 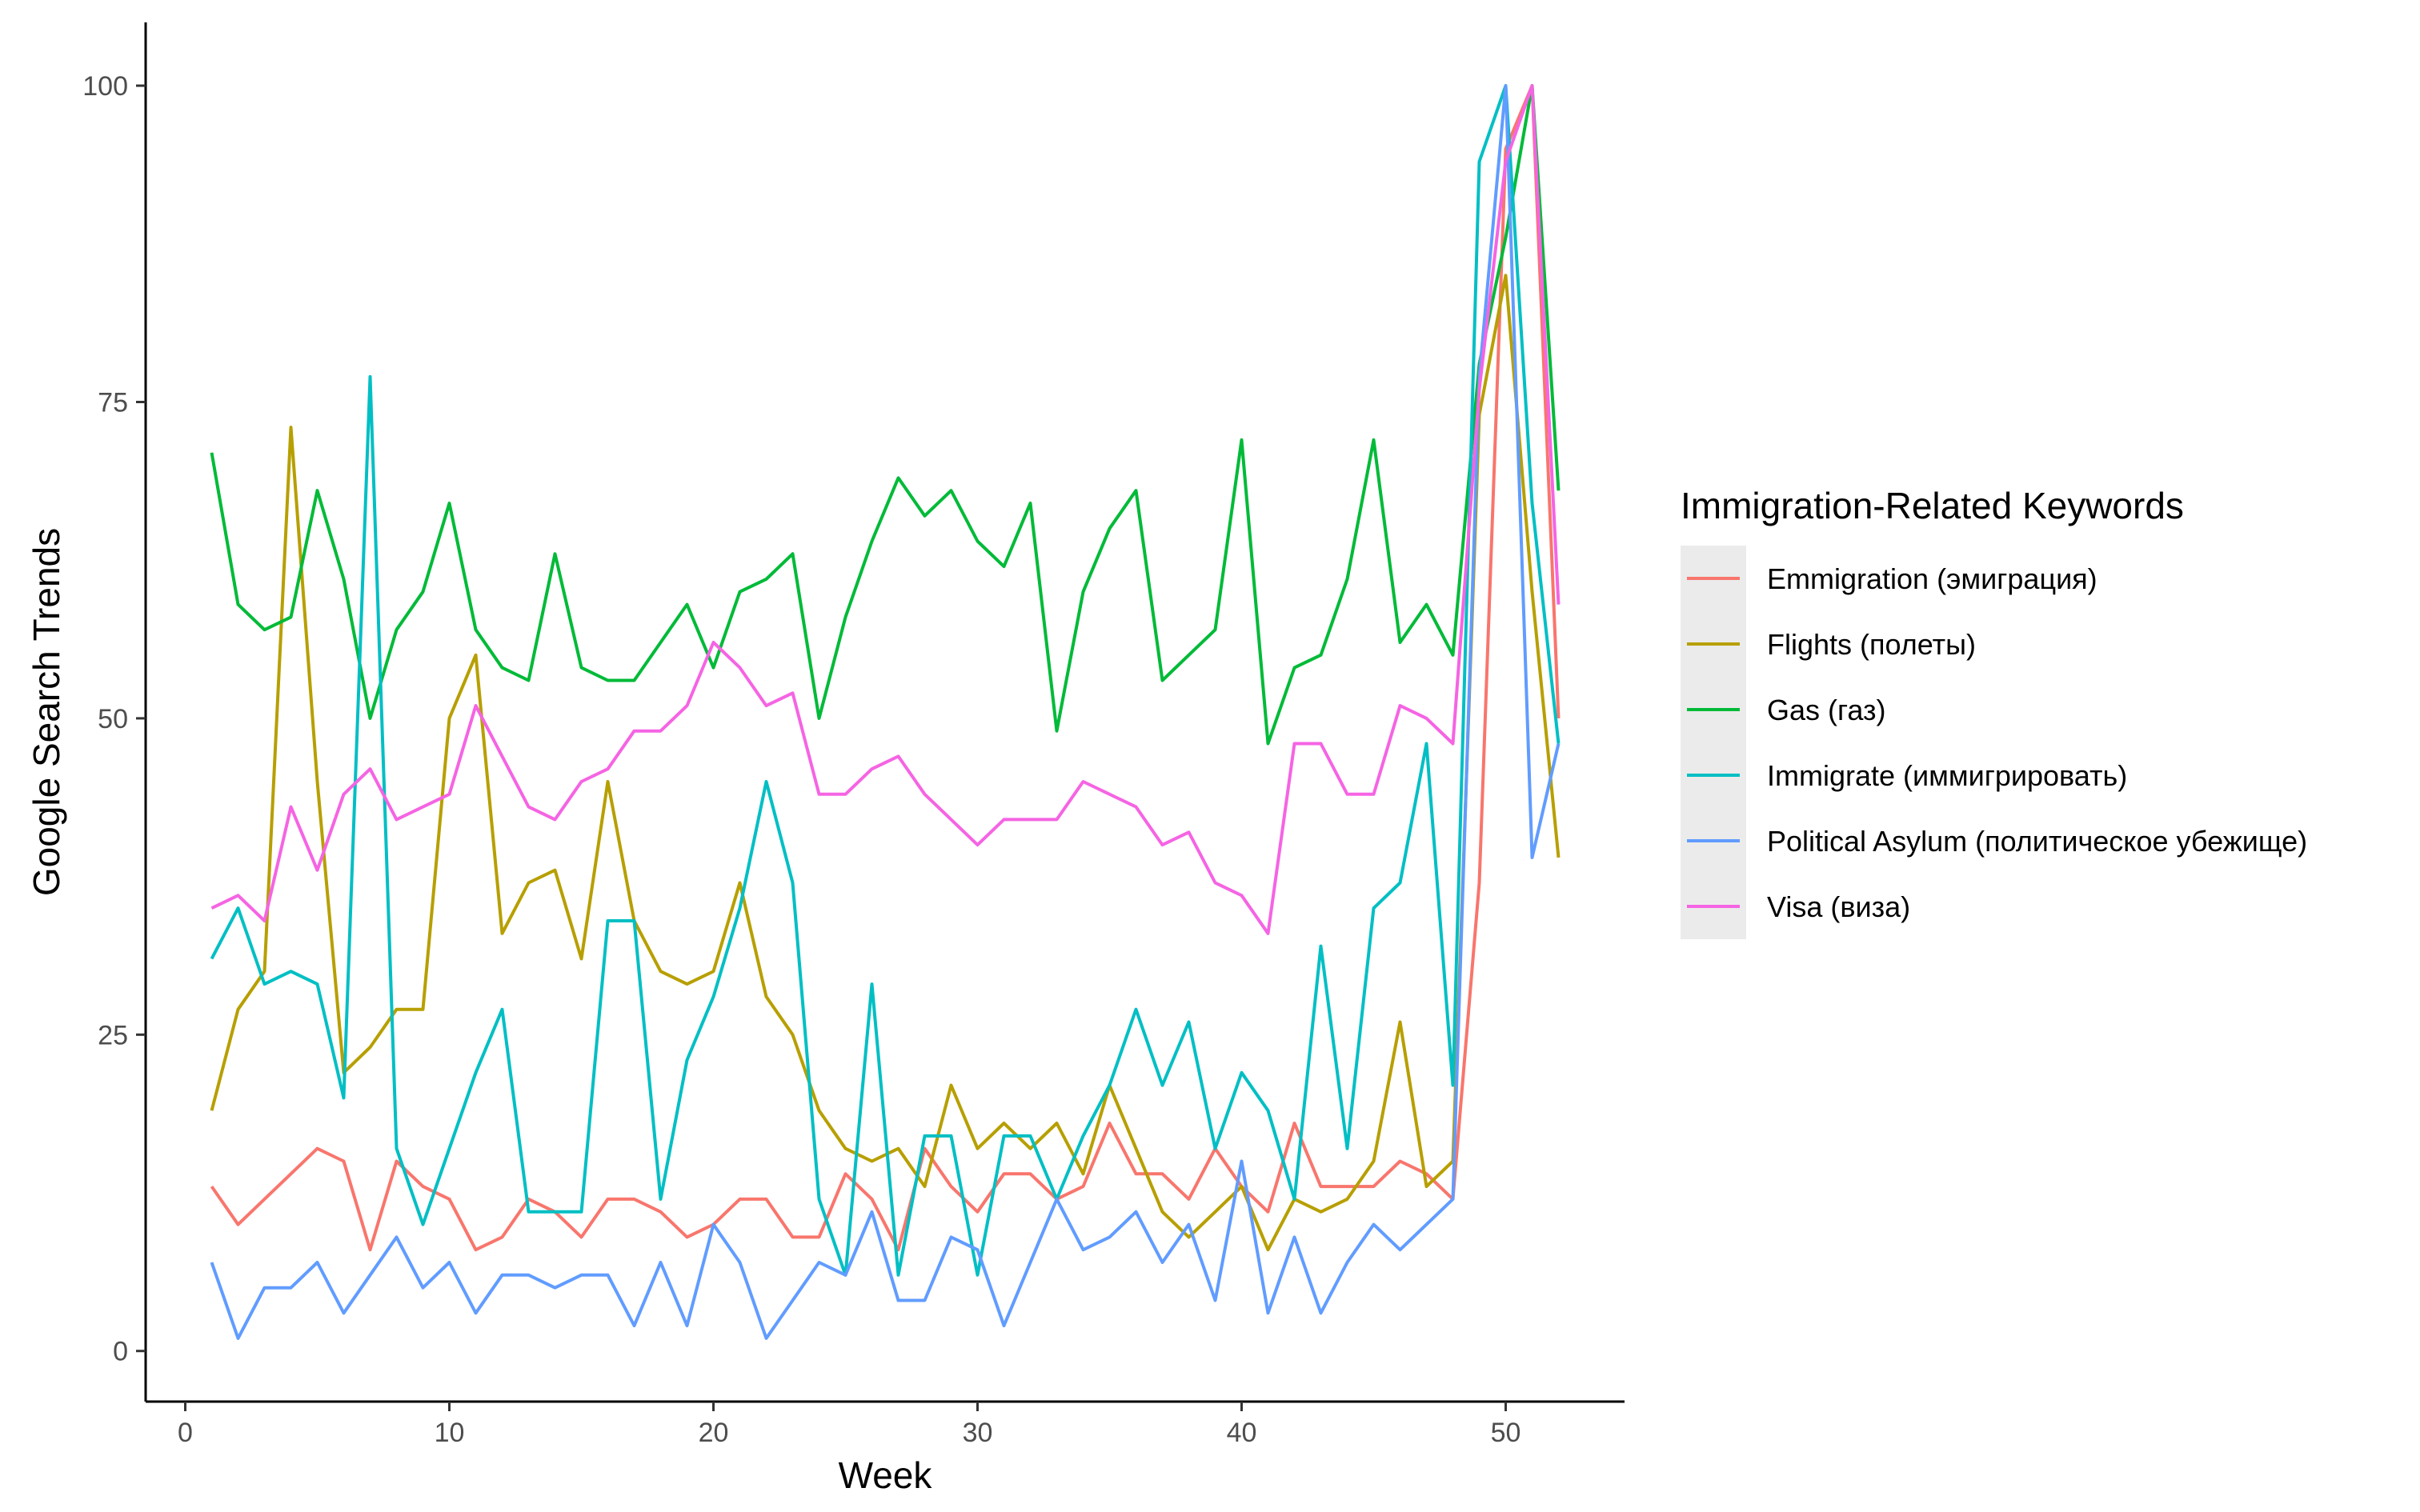 What do you see at coordinates (1713, 742) in the screenshot?
I see `legend-key-background` at bounding box center [1713, 742].